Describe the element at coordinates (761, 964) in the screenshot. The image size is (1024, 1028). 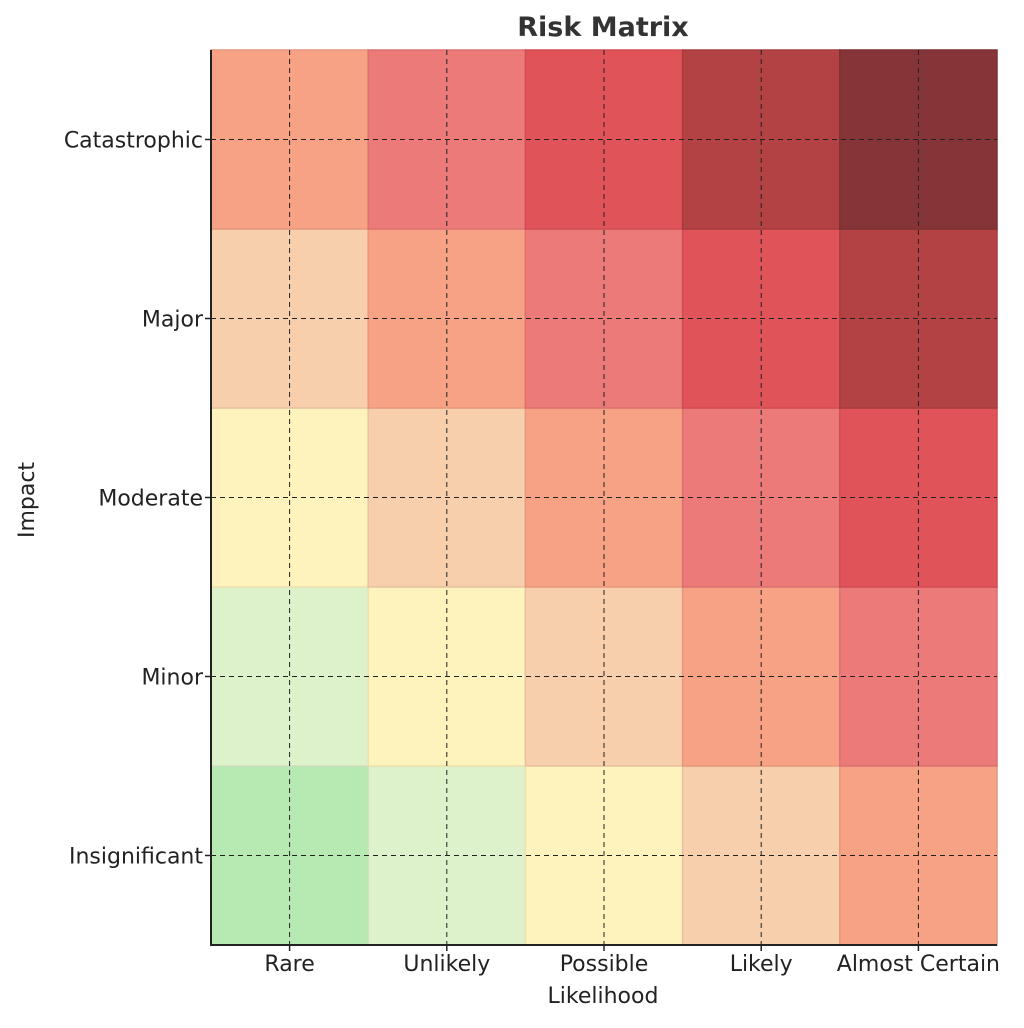
I see `x-tick-label: Likely` at that location.